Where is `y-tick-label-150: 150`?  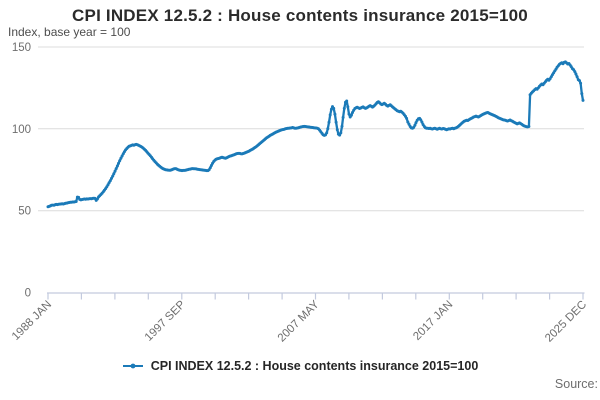 y-tick-label-150: 150 is located at coordinates (21, 48).